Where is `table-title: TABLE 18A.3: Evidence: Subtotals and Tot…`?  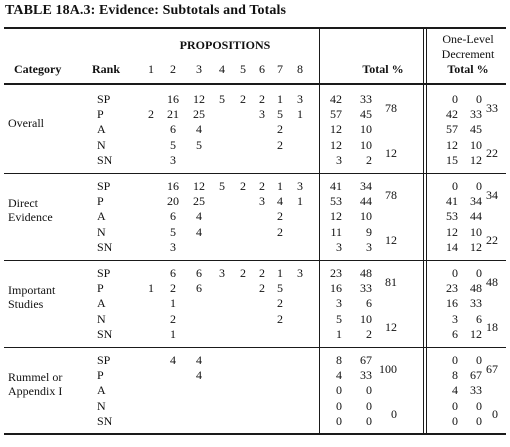 table-title: TABLE 18A.3: Evidence: Subtotals and Tot… is located at coordinates (145, 10).